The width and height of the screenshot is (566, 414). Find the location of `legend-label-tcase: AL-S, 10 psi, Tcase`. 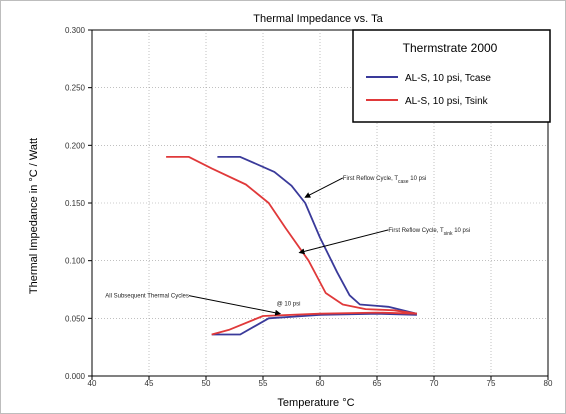

legend-label-tcase: AL-S, 10 psi, Tcase is located at coordinates (448, 78).